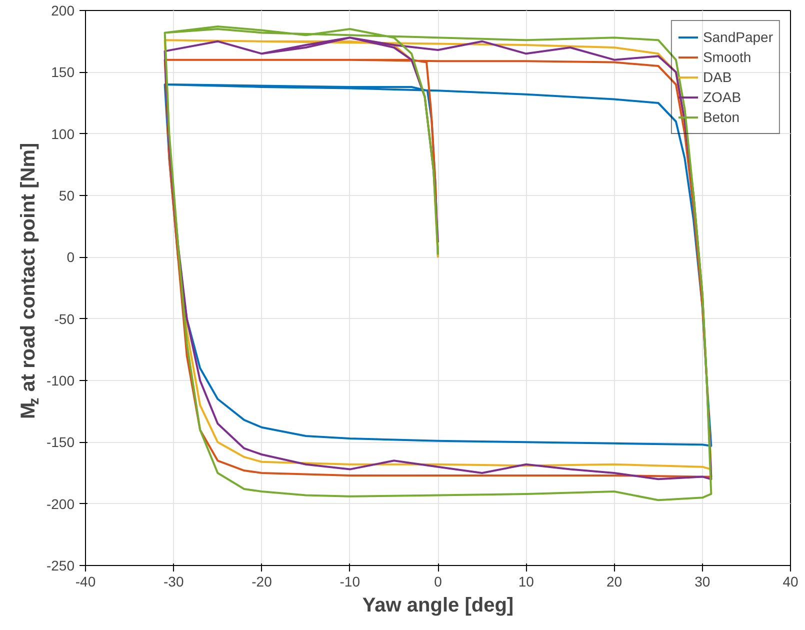  I want to click on x-tick-label: 10, so click(526, 582).